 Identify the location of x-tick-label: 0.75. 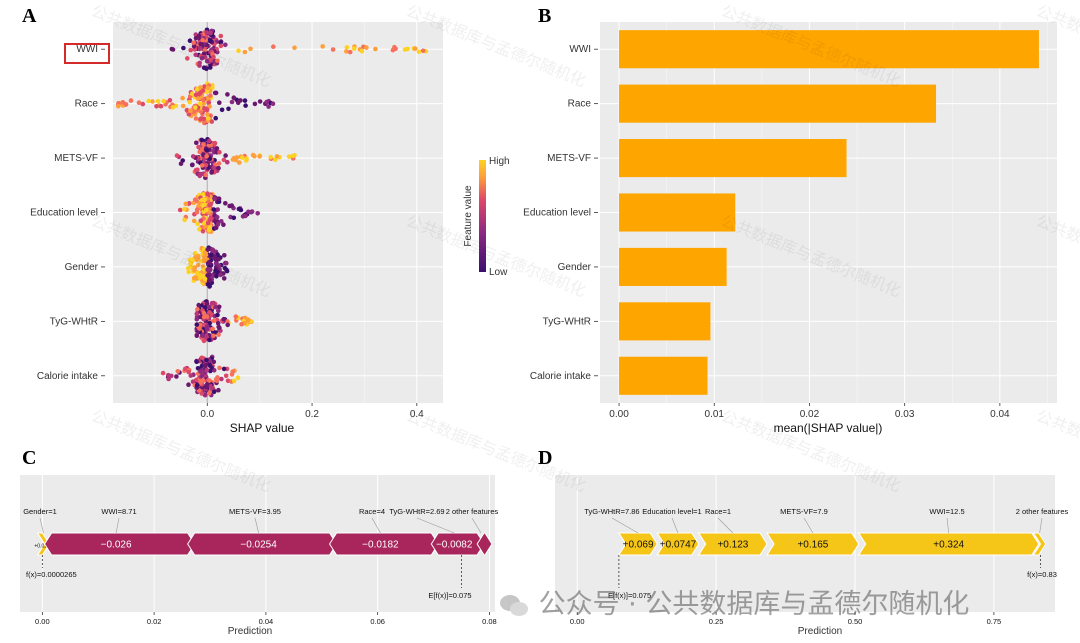
(994, 621).